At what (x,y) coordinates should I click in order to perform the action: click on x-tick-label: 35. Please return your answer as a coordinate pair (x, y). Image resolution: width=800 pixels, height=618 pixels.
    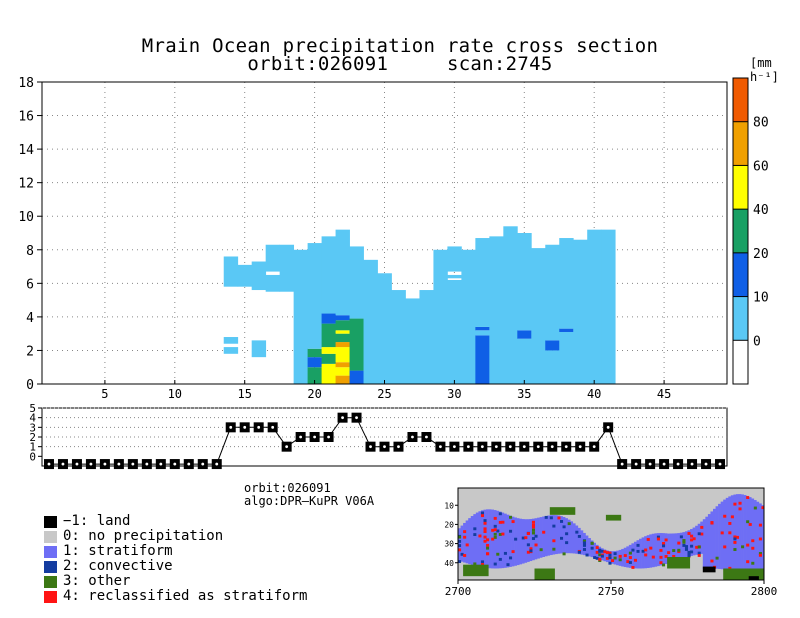
    Looking at the image, I should click on (524, 394).